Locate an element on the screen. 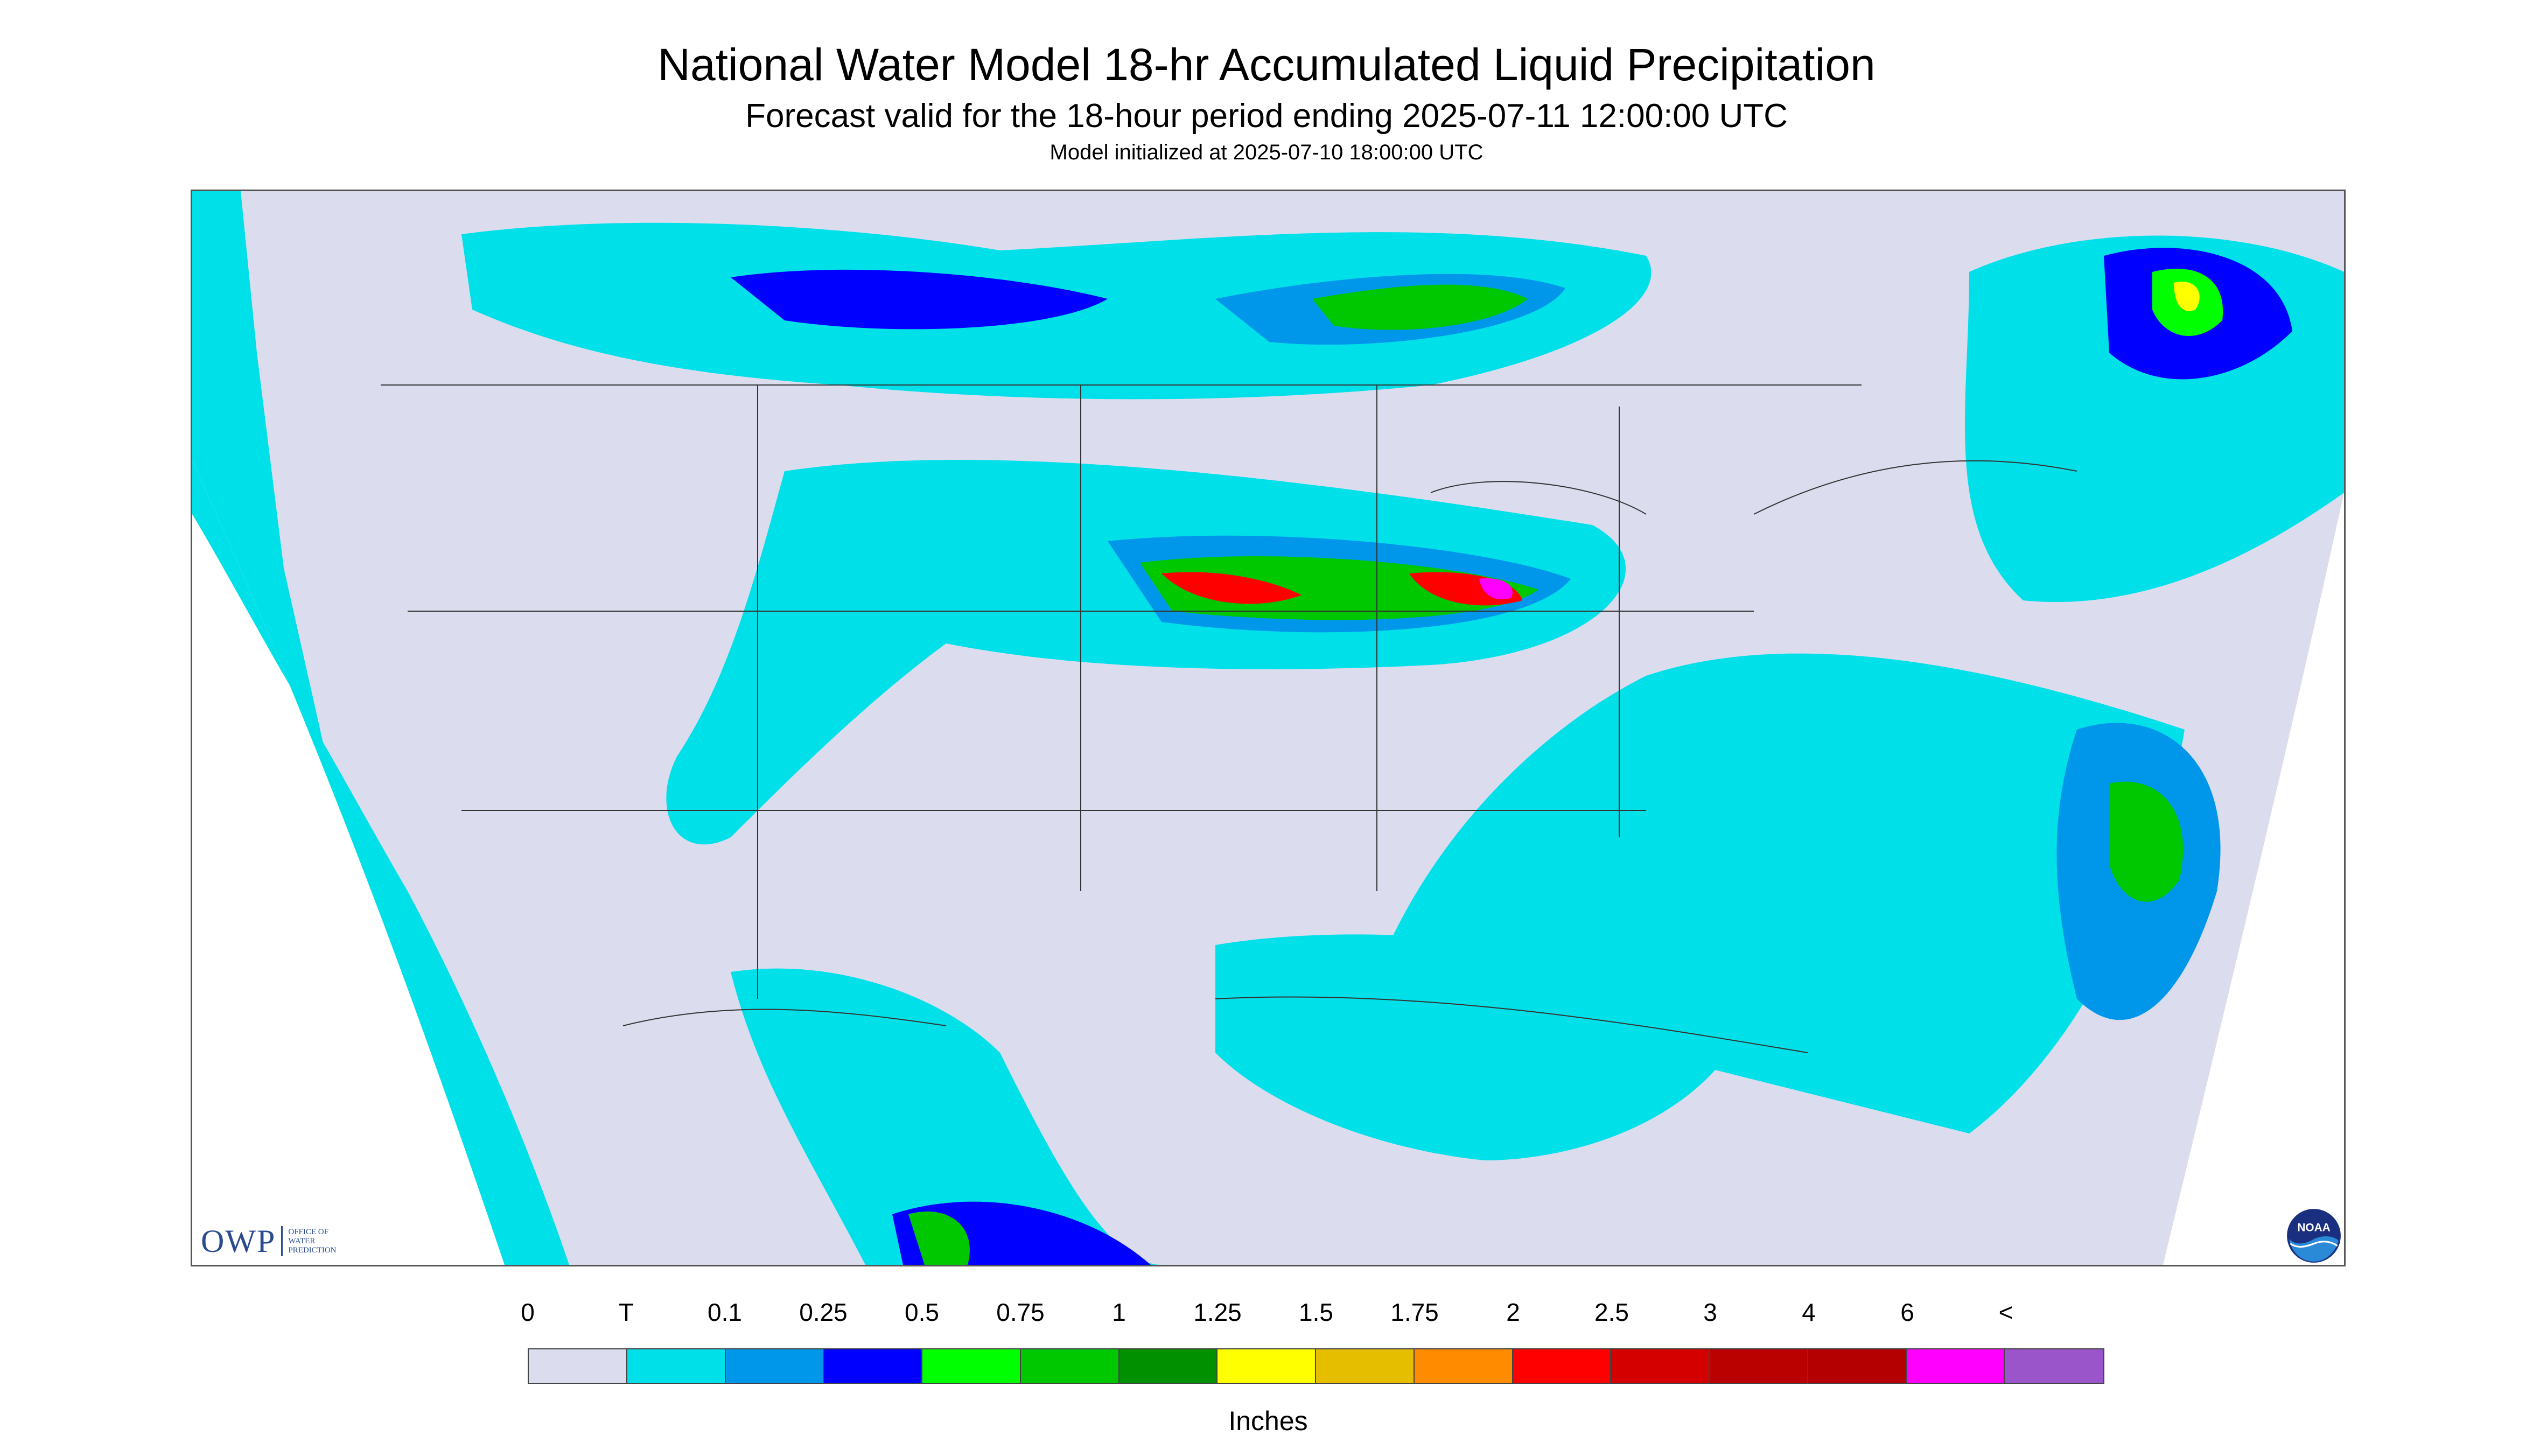 This screenshot has width=2533, height=1456. out-of-domain-right is located at coordinates (2253, 879).